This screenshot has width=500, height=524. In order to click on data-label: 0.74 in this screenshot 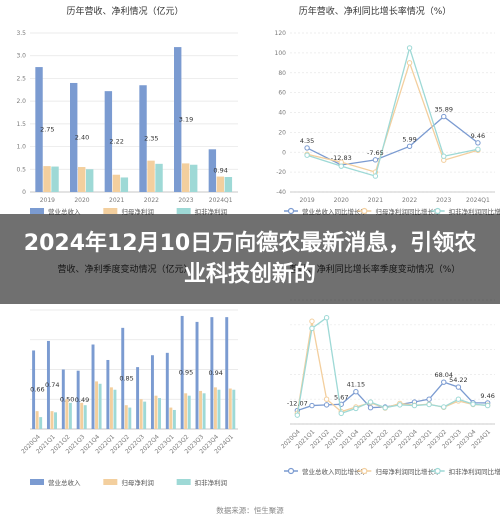, I will do `click(52, 385)`.